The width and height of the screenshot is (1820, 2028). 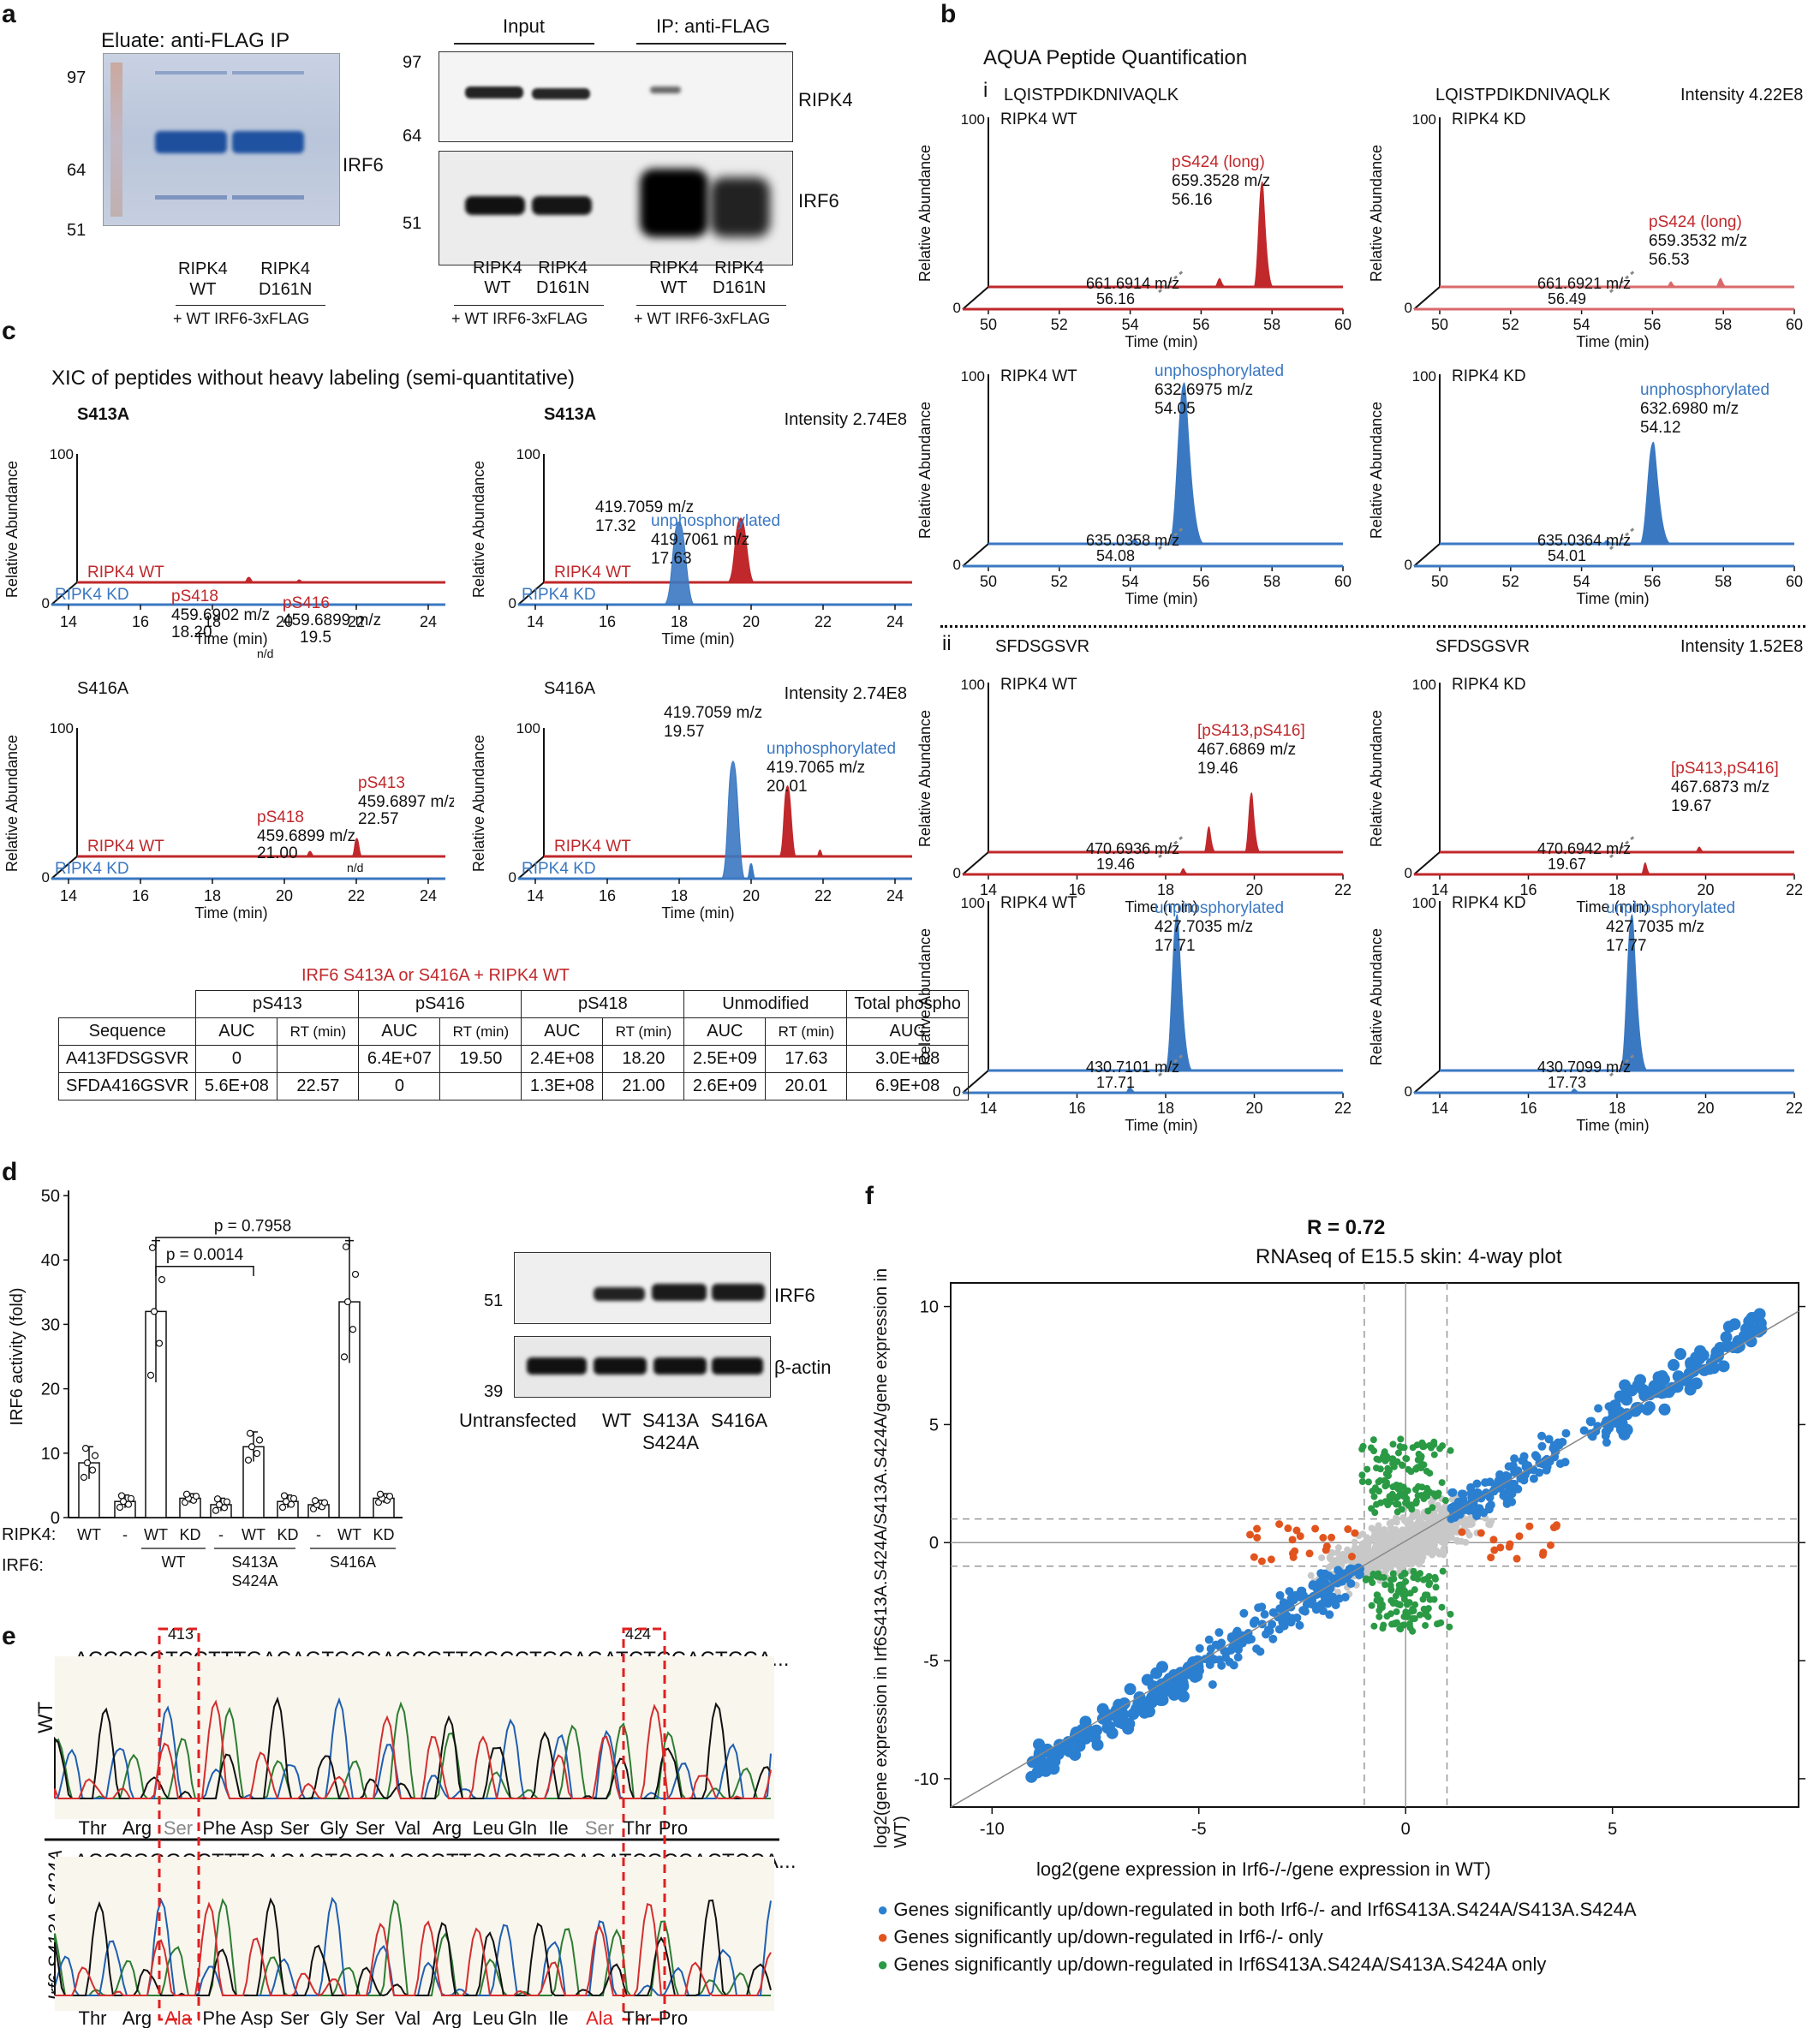 I want to click on x-tick-label: 20, so click(x=752, y=895).